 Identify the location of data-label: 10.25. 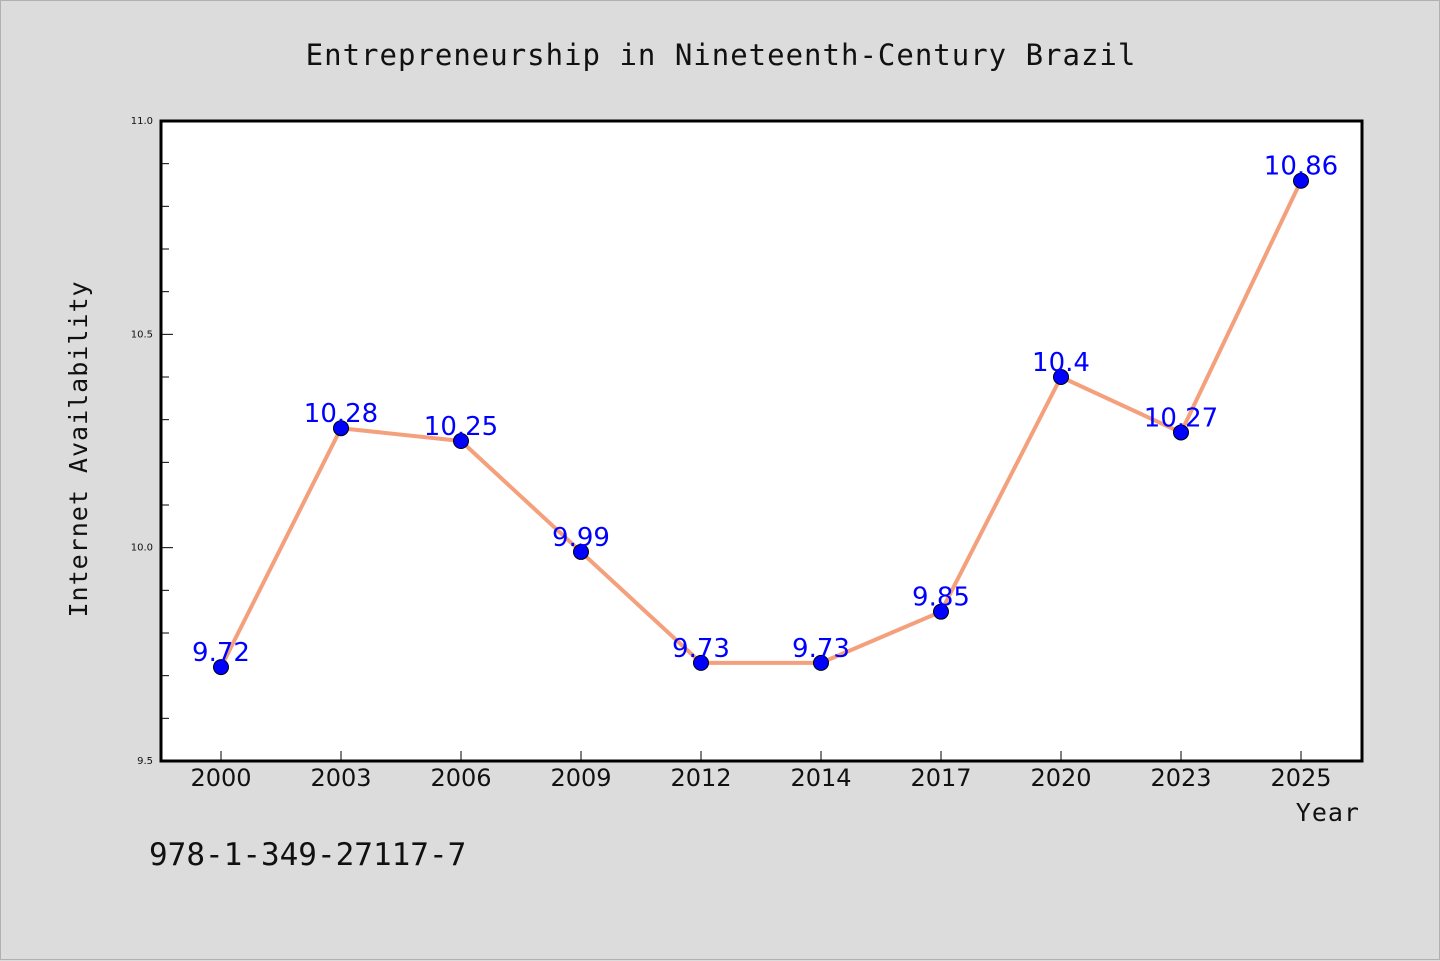
(461, 427).